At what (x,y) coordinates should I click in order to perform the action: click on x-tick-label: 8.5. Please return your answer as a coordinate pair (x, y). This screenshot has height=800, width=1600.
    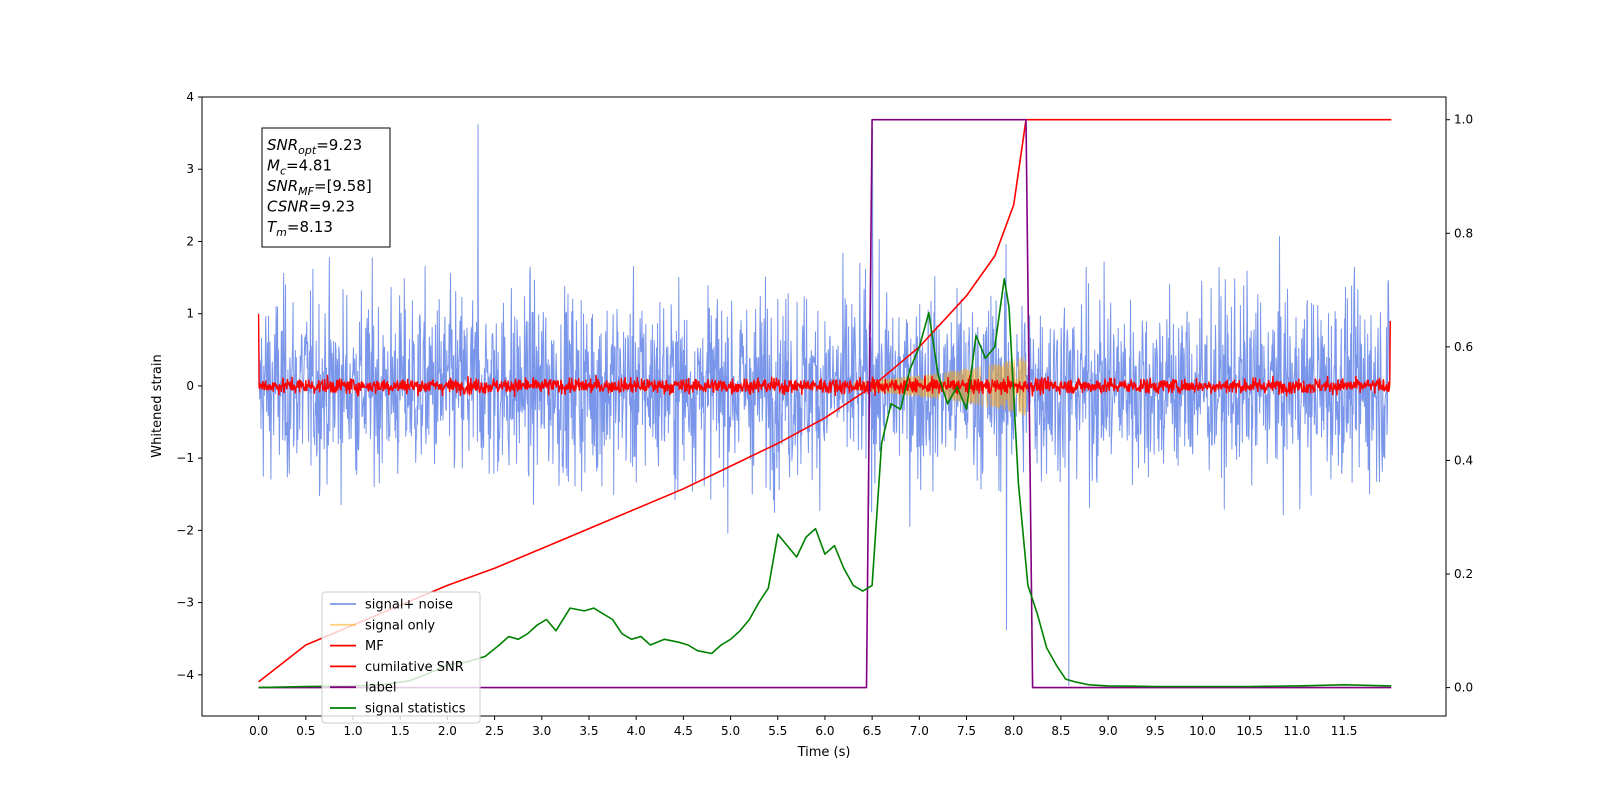
    Looking at the image, I should click on (1060, 731).